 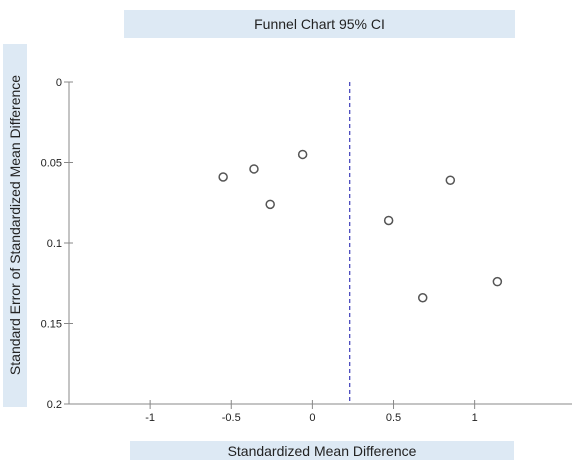 I want to click on y-tick-label: 0.1, so click(x=54, y=244).